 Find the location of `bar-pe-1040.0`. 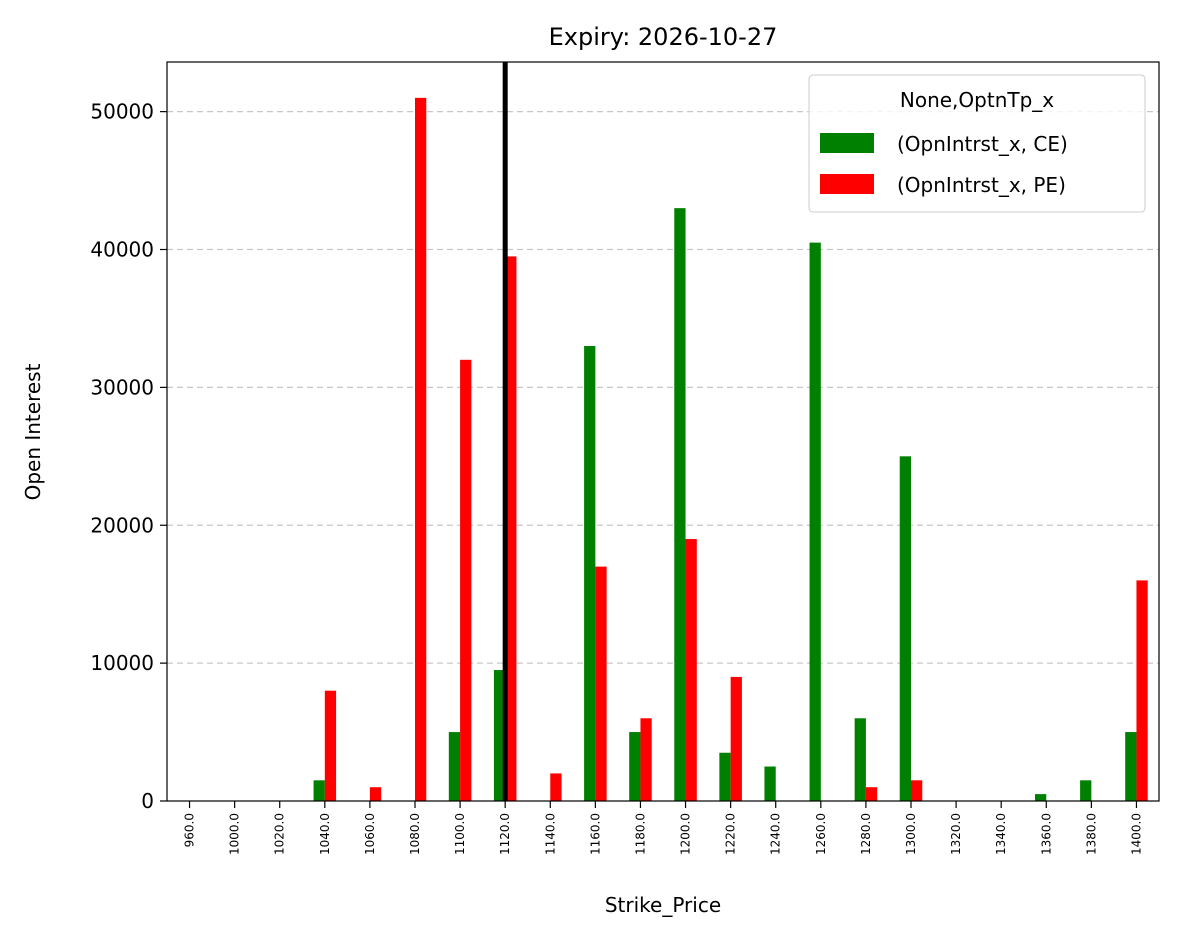

bar-pe-1040.0 is located at coordinates (330, 745).